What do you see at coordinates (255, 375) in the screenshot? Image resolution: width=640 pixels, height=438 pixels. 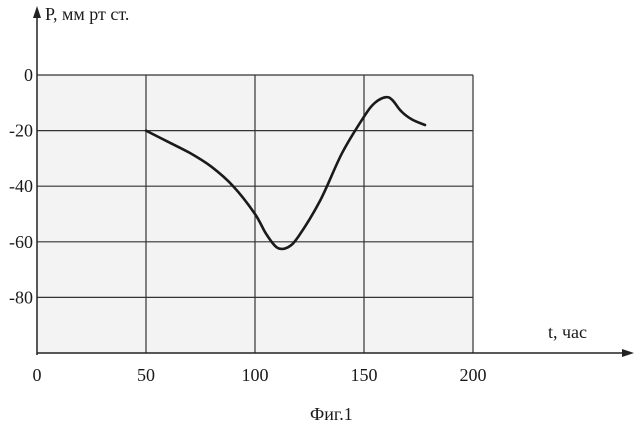 I see `x-tick-label: 100` at bounding box center [255, 375].